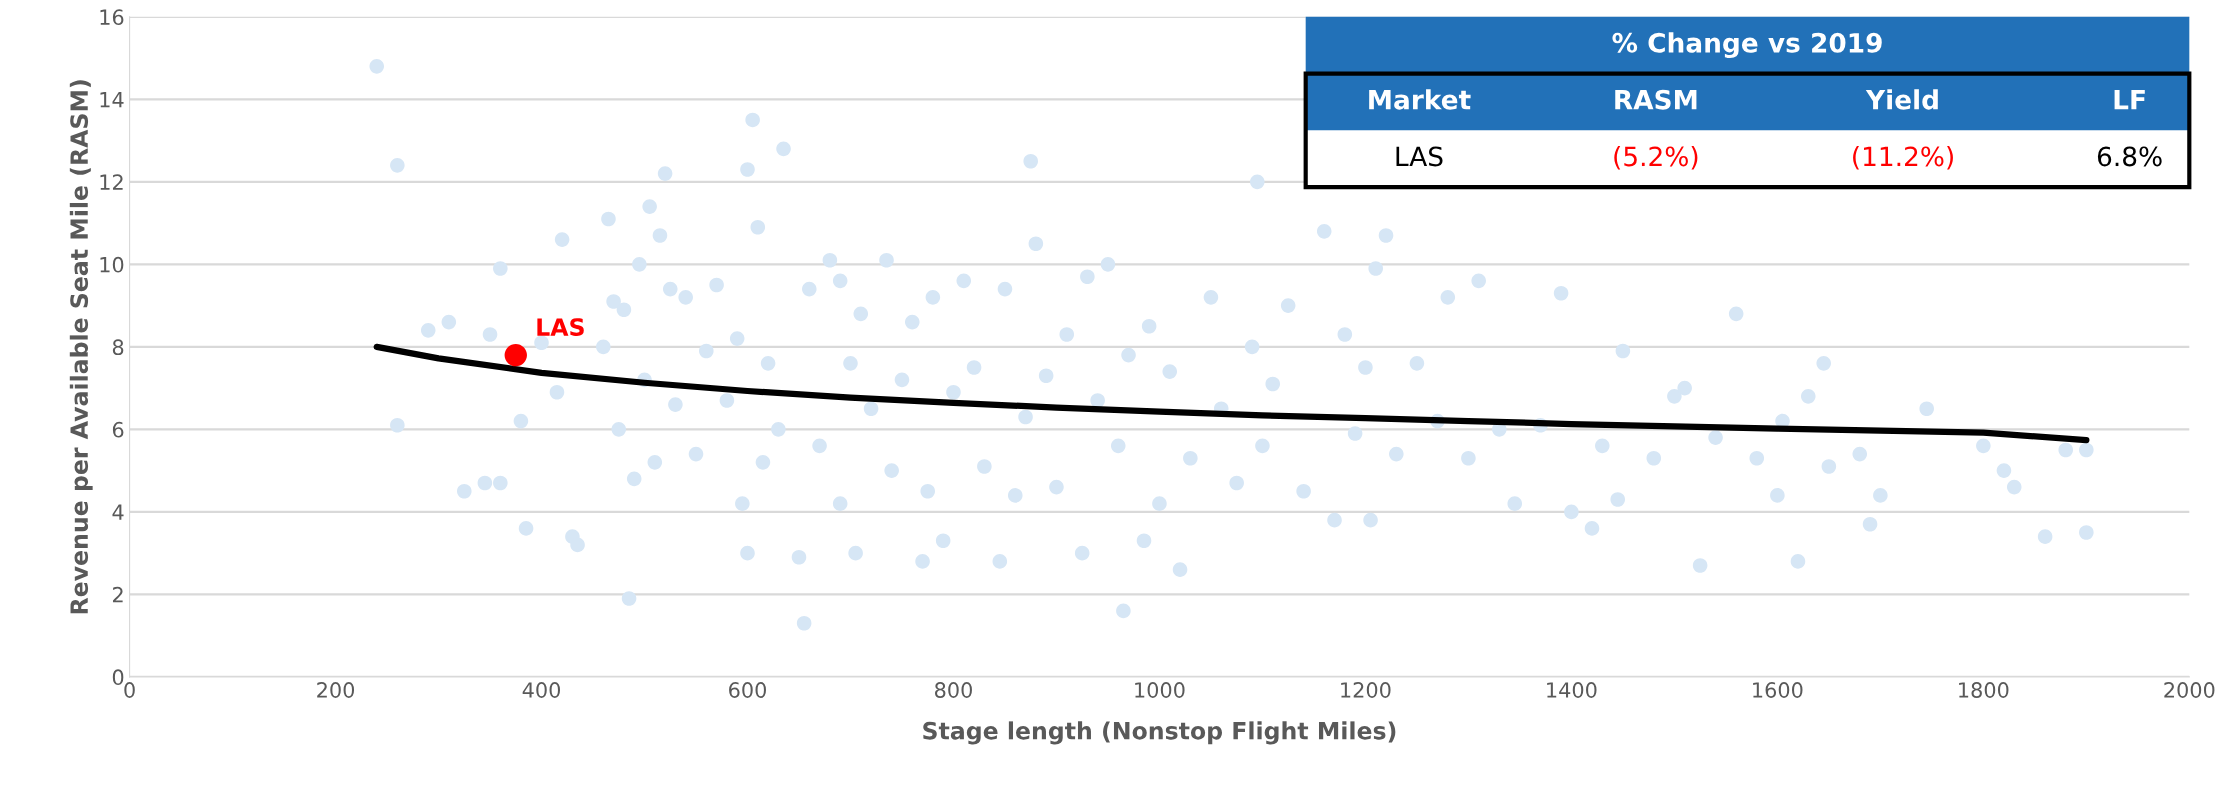  Describe the element at coordinates (112, 100) in the screenshot. I see `y-tick-label: 14` at that location.